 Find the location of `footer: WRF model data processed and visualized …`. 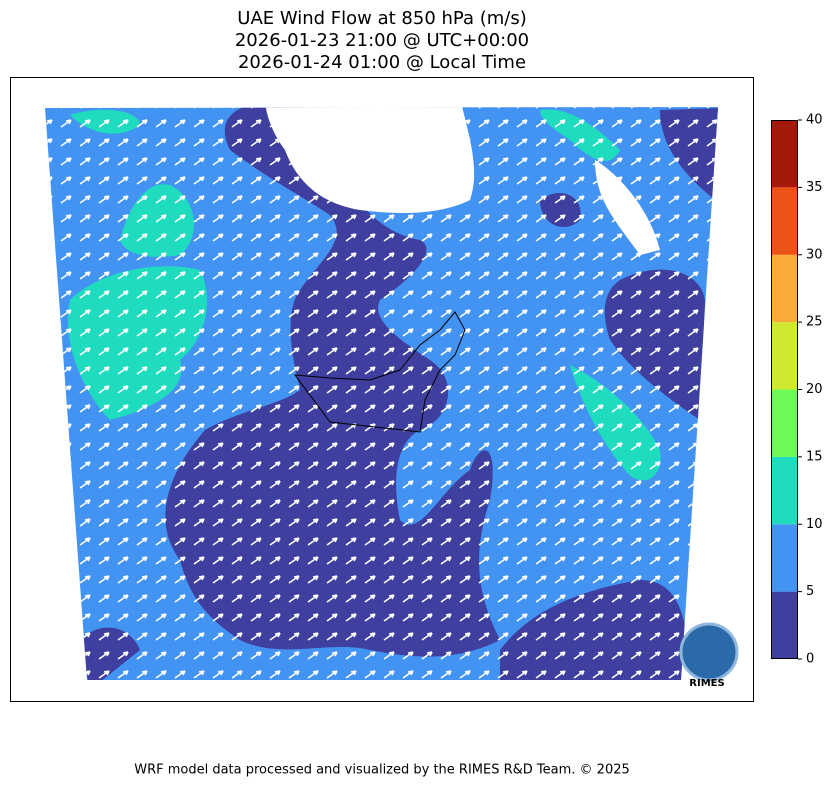

footer: WRF model data processed and visualized … is located at coordinates (382, 770).